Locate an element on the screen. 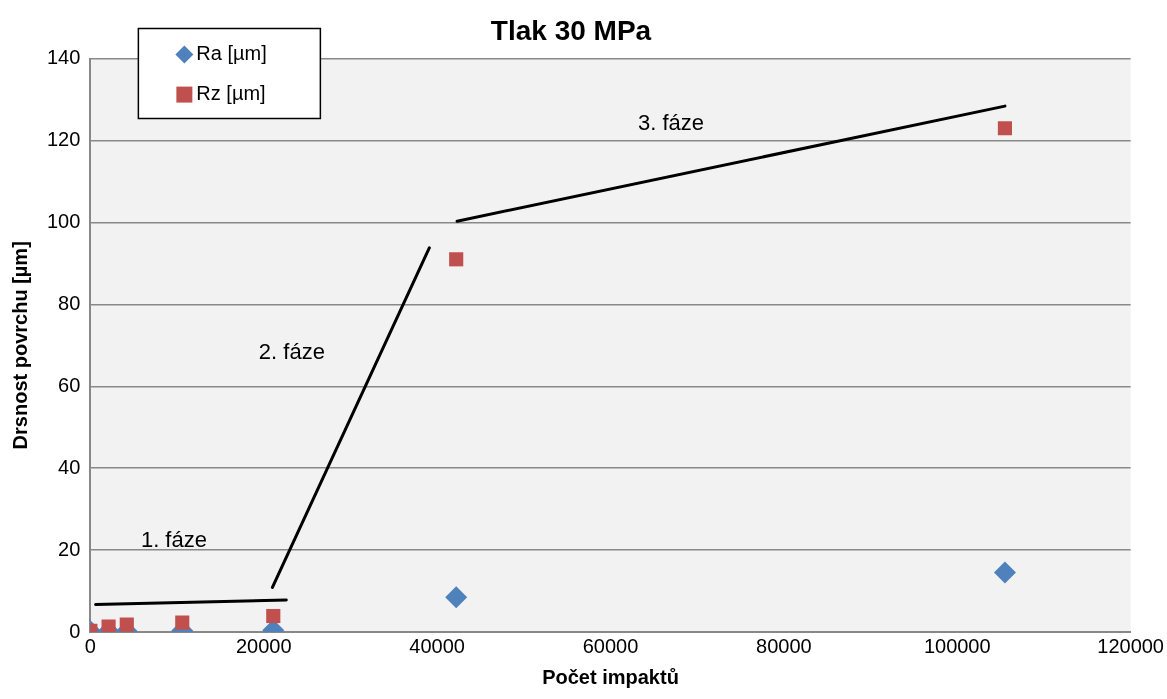 This screenshot has width=1167, height=699. y-tick-label: 0 is located at coordinates (75, 630).